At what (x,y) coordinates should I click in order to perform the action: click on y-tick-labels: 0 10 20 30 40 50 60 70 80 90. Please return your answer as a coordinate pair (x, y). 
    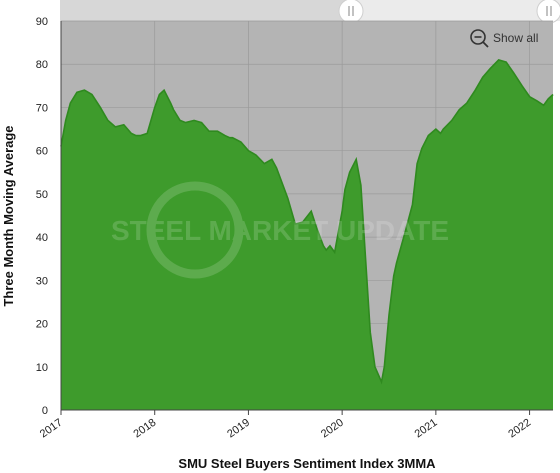
    Looking at the image, I should click on (42, 216).